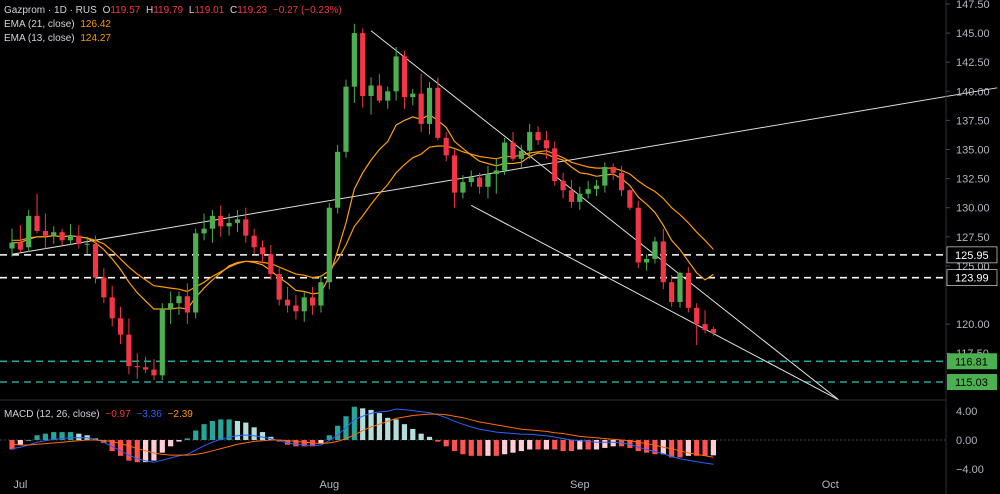 This screenshot has width=1000, height=494. Describe the element at coordinates (125, 10) in the screenshot. I see `open-value: 119.57` at that location.